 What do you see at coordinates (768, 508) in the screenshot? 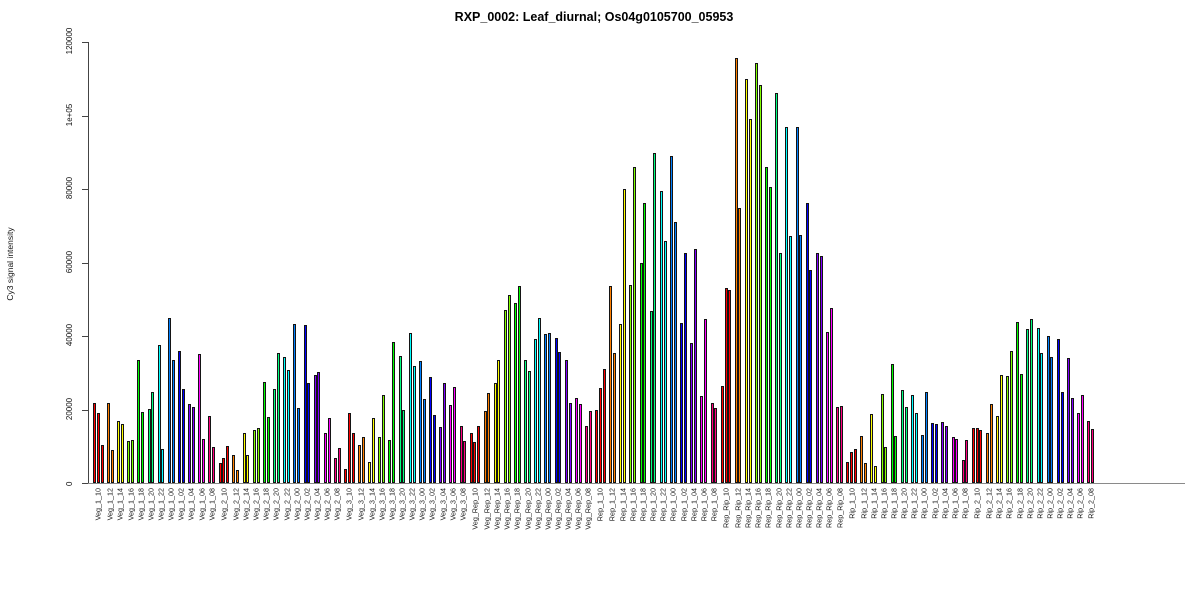
I see `x-tick-label: Rep_Rip_18` at bounding box center [768, 508].